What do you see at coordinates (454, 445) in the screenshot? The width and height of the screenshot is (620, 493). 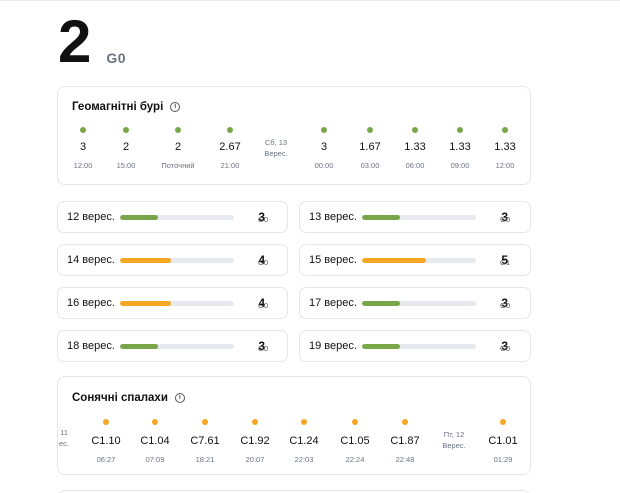 I see `date-marker-month: Верес.` at bounding box center [454, 445].